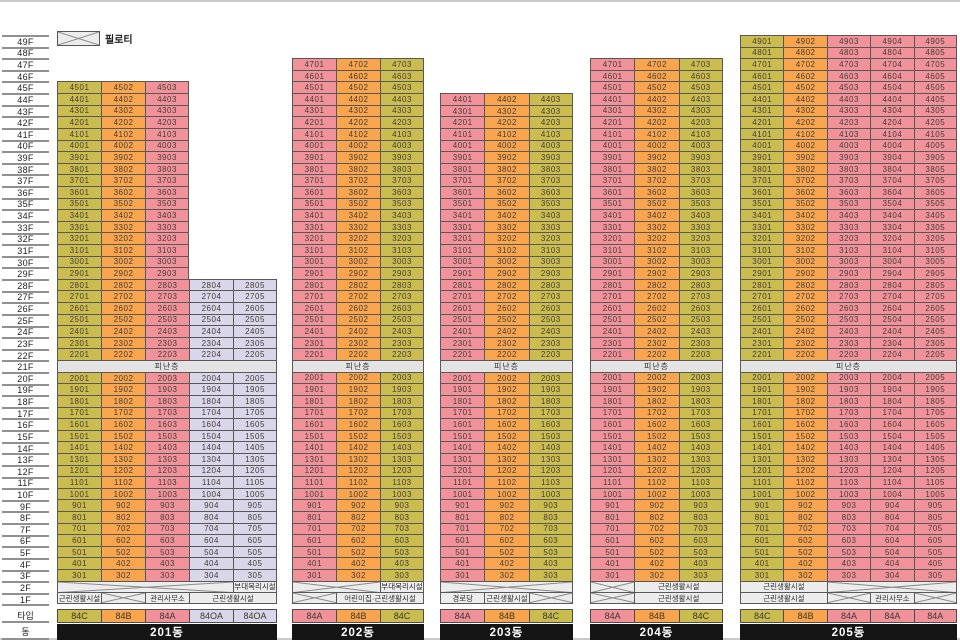  Describe the element at coordinates (314, 273) in the screenshot. I see `unit-cell-2901: 2901` at that location.